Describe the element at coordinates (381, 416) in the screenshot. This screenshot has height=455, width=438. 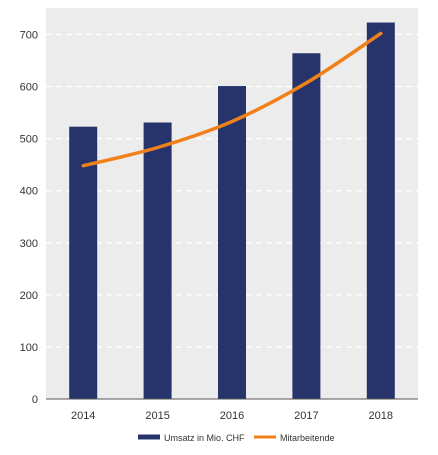
I see `x-tick-label: 2018` at that location.